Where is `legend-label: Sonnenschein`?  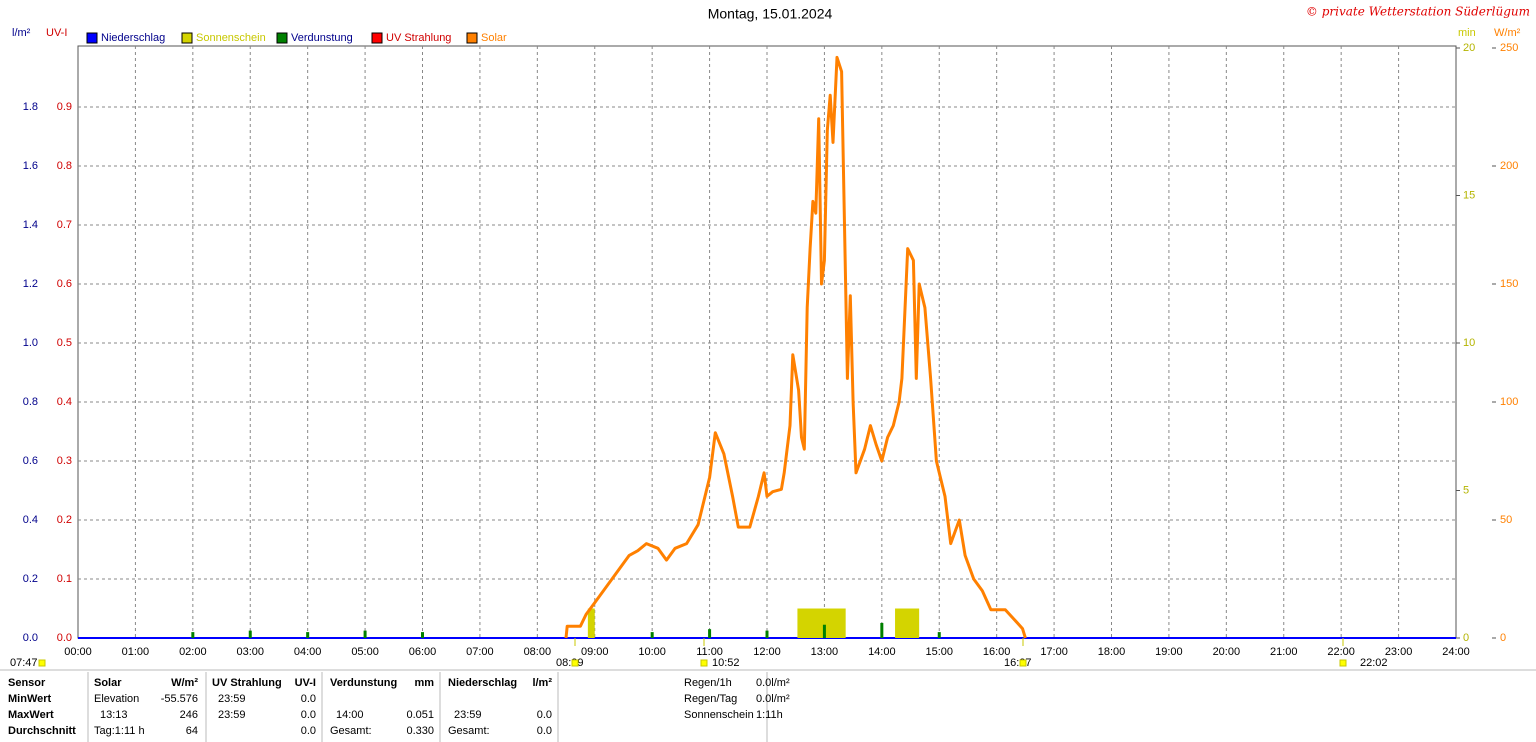 legend-label: Sonnenschein is located at coordinates (231, 38).